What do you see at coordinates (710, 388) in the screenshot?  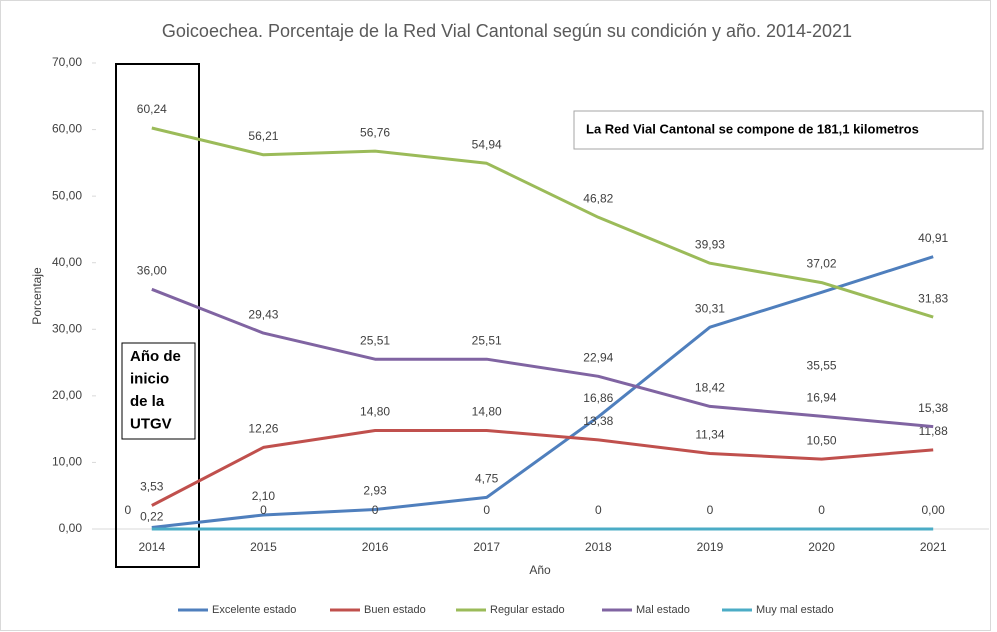 I see `data-label: 18,42` at bounding box center [710, 388].